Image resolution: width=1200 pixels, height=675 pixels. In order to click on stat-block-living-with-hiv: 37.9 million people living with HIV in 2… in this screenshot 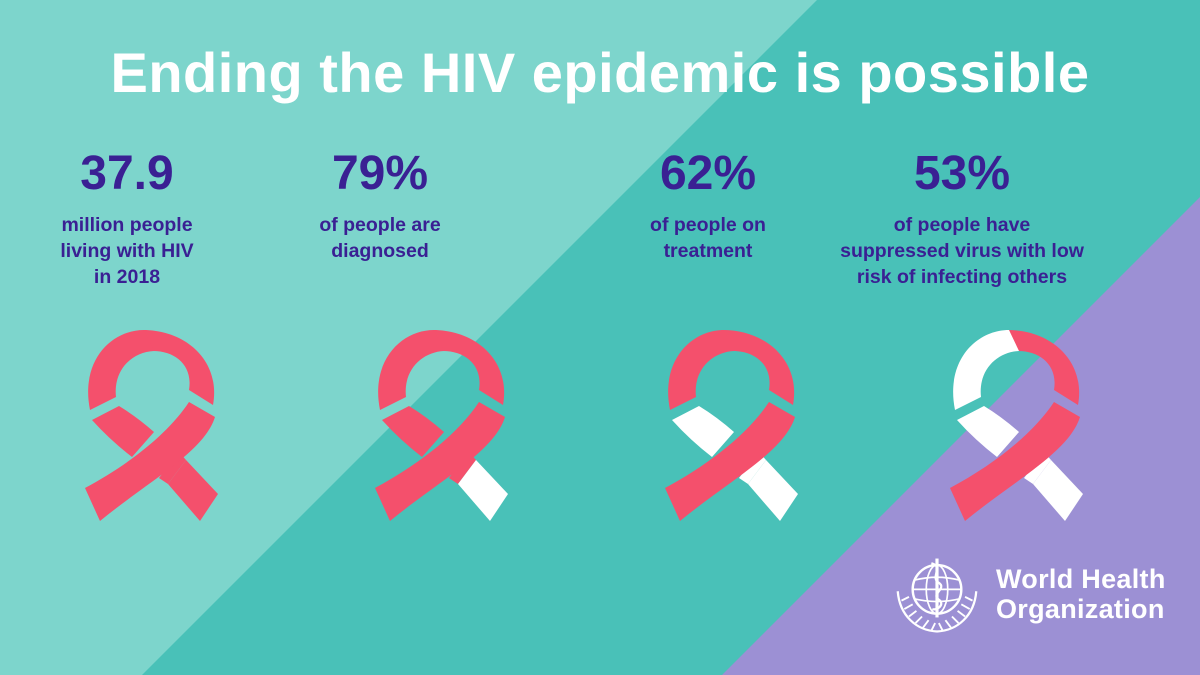, I will do `click(127, 219)`.